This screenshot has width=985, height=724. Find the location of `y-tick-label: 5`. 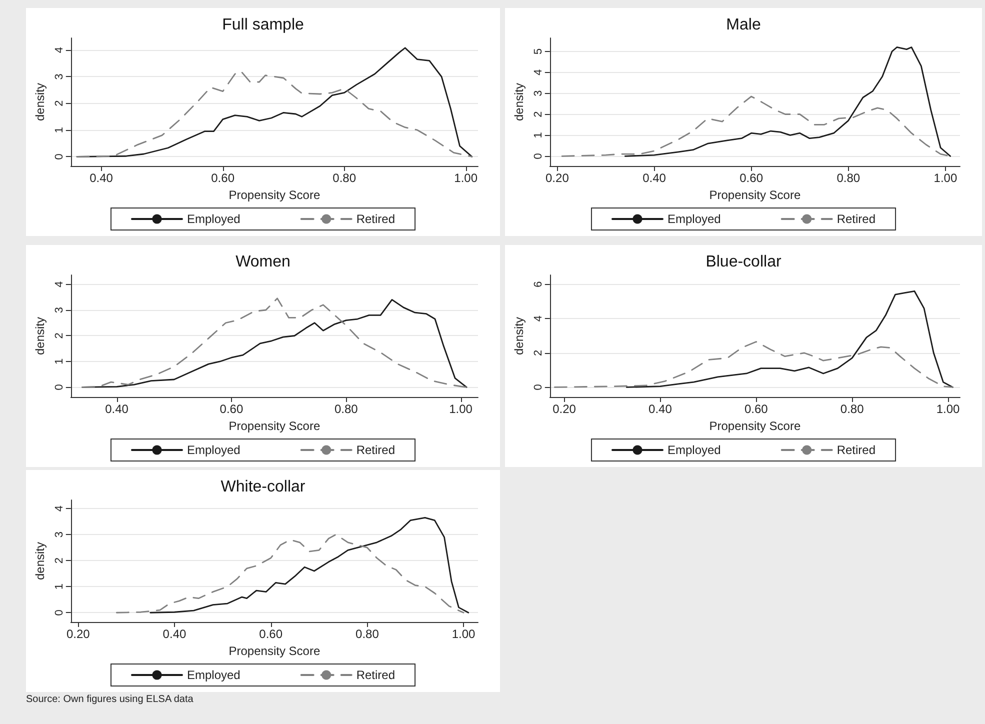

y-tick-label: 5 is located at coordinates (538, 51).